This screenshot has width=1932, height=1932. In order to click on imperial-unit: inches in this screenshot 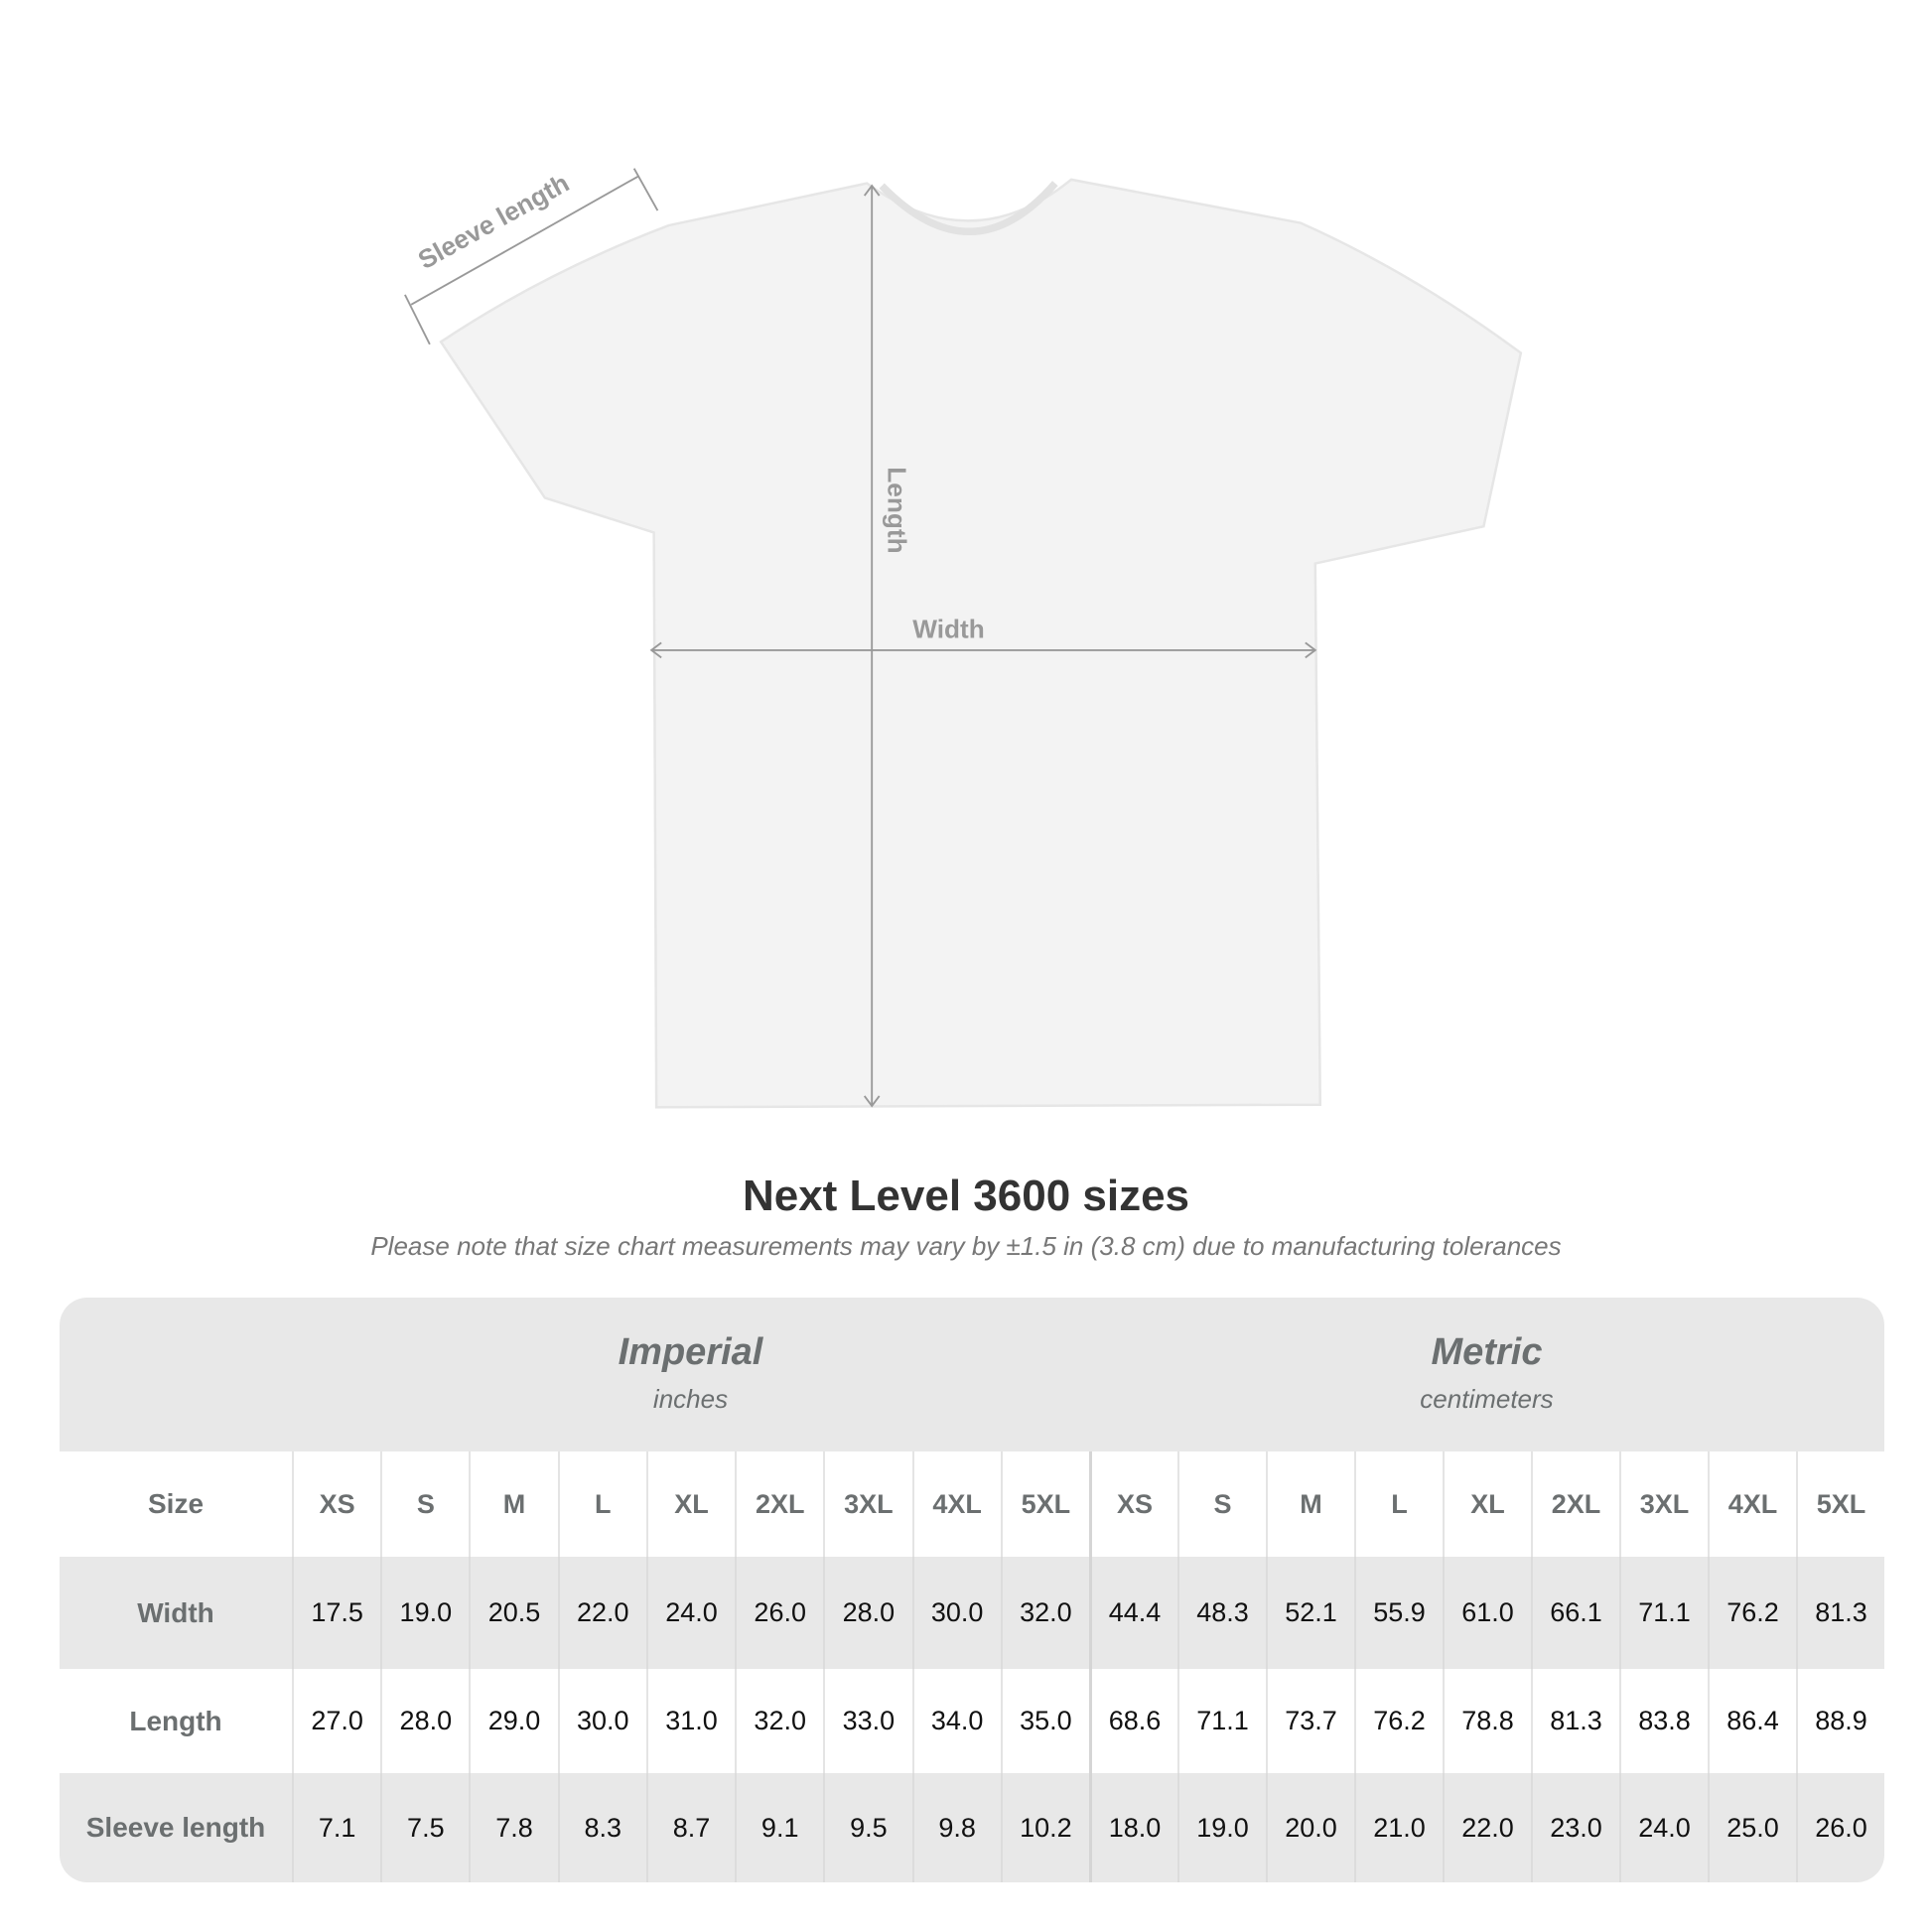, I will do `click(691, 1399)`.